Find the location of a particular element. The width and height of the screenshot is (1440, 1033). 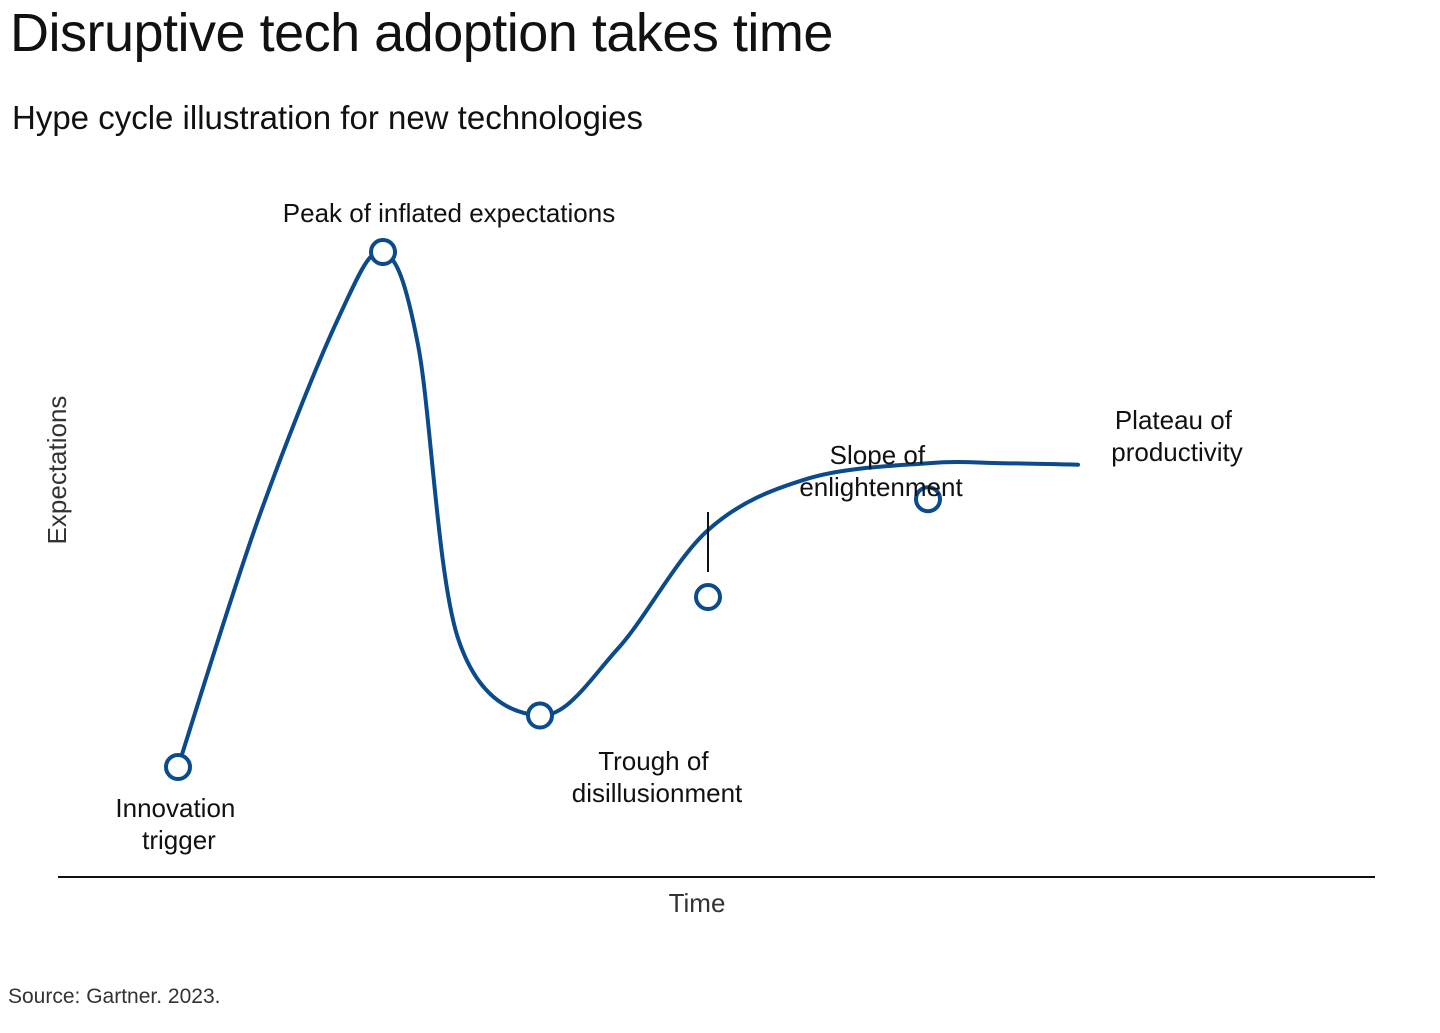

label-innovation-trigger: Innovation trigger is located at coordinates (178, 824).